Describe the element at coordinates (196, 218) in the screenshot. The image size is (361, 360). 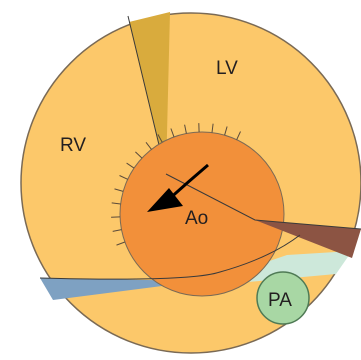
I see `ao-label: Ao` at that location.